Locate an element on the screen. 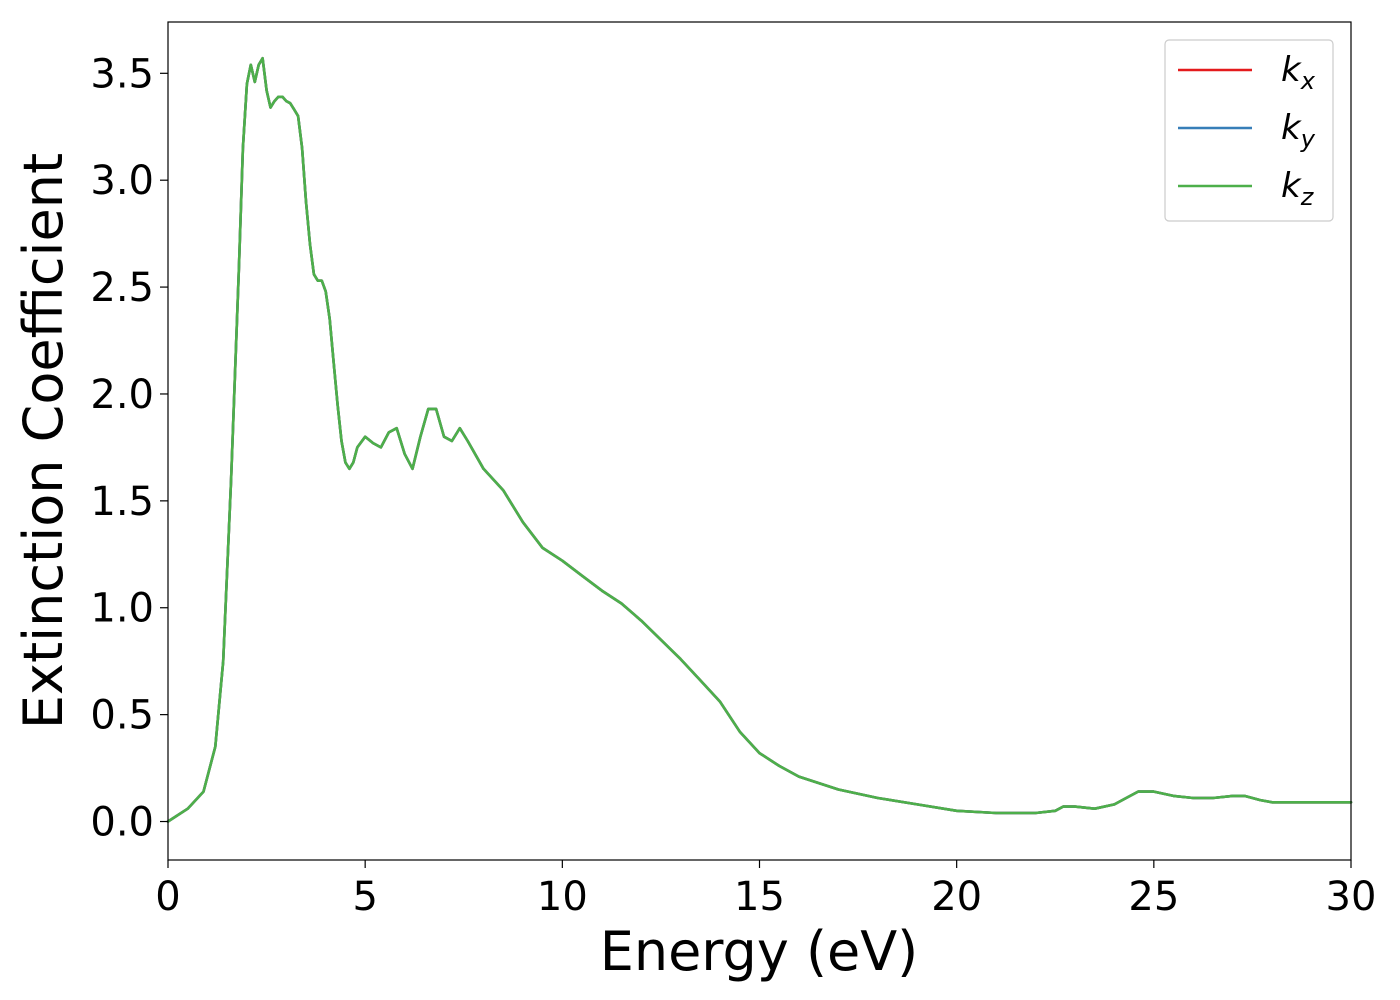 The height and width of the screenshot is (1000, 1400). legend: kx ky kz is located at coordinates (1249, 130).